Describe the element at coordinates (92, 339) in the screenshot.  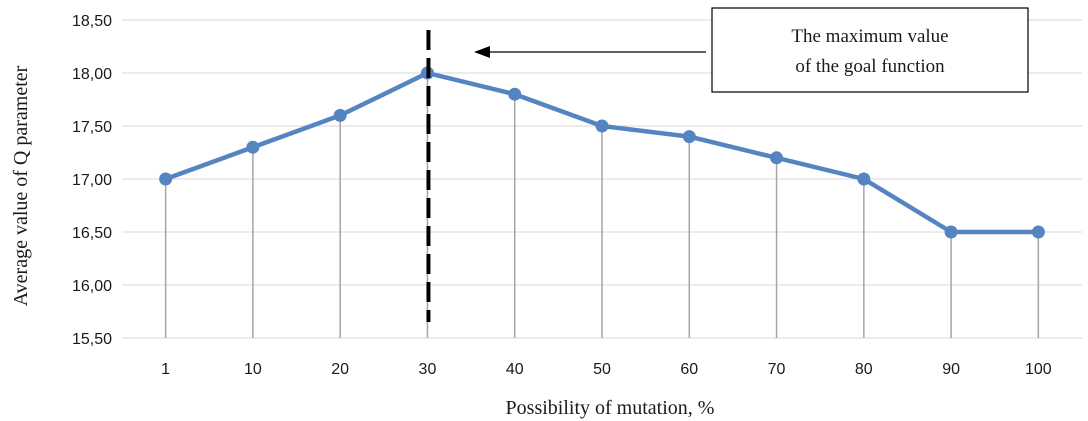
I see `y-tick-label: 15,50` at that location.